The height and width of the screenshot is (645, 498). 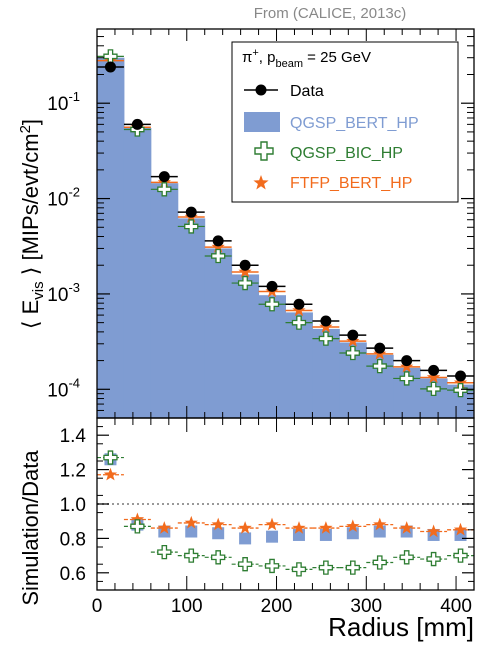 What do you see at coordinates (97, 606) in the screenshot?
I see `x-tick-label: 0` at bounding box center [97, 606].